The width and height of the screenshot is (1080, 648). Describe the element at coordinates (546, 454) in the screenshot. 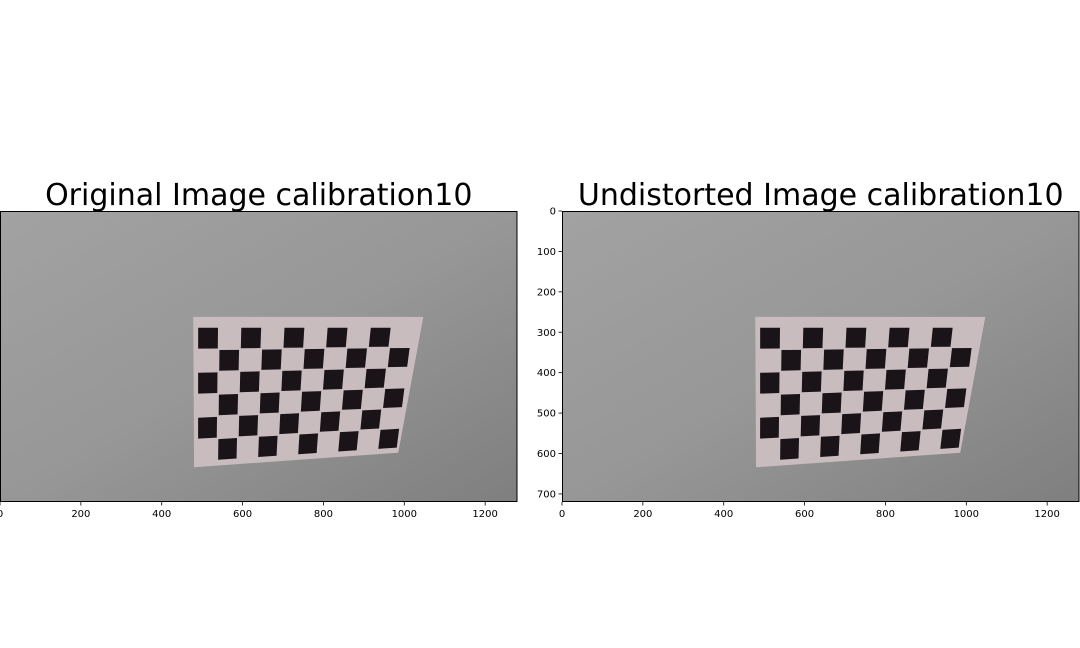

I see `y-tick-label: 600` at that location.